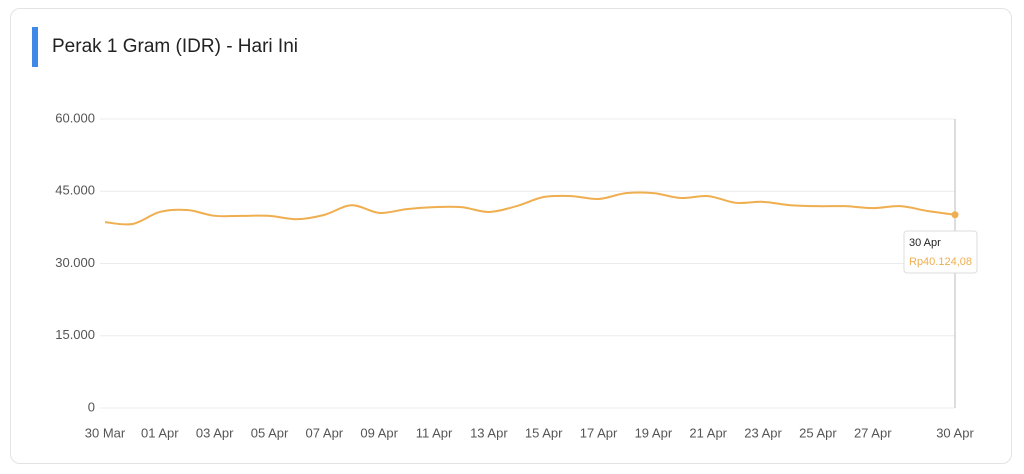 This screenshot has height=474, width=1024. I want to click on x-tick-label: 30 Mar, so click(105, 432).